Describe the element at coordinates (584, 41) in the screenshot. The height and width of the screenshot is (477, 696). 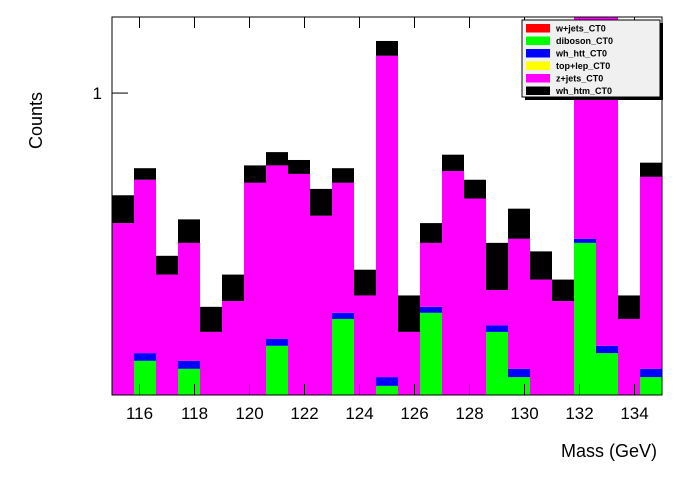
I see `legend-label: diboson_CT0` at that location.